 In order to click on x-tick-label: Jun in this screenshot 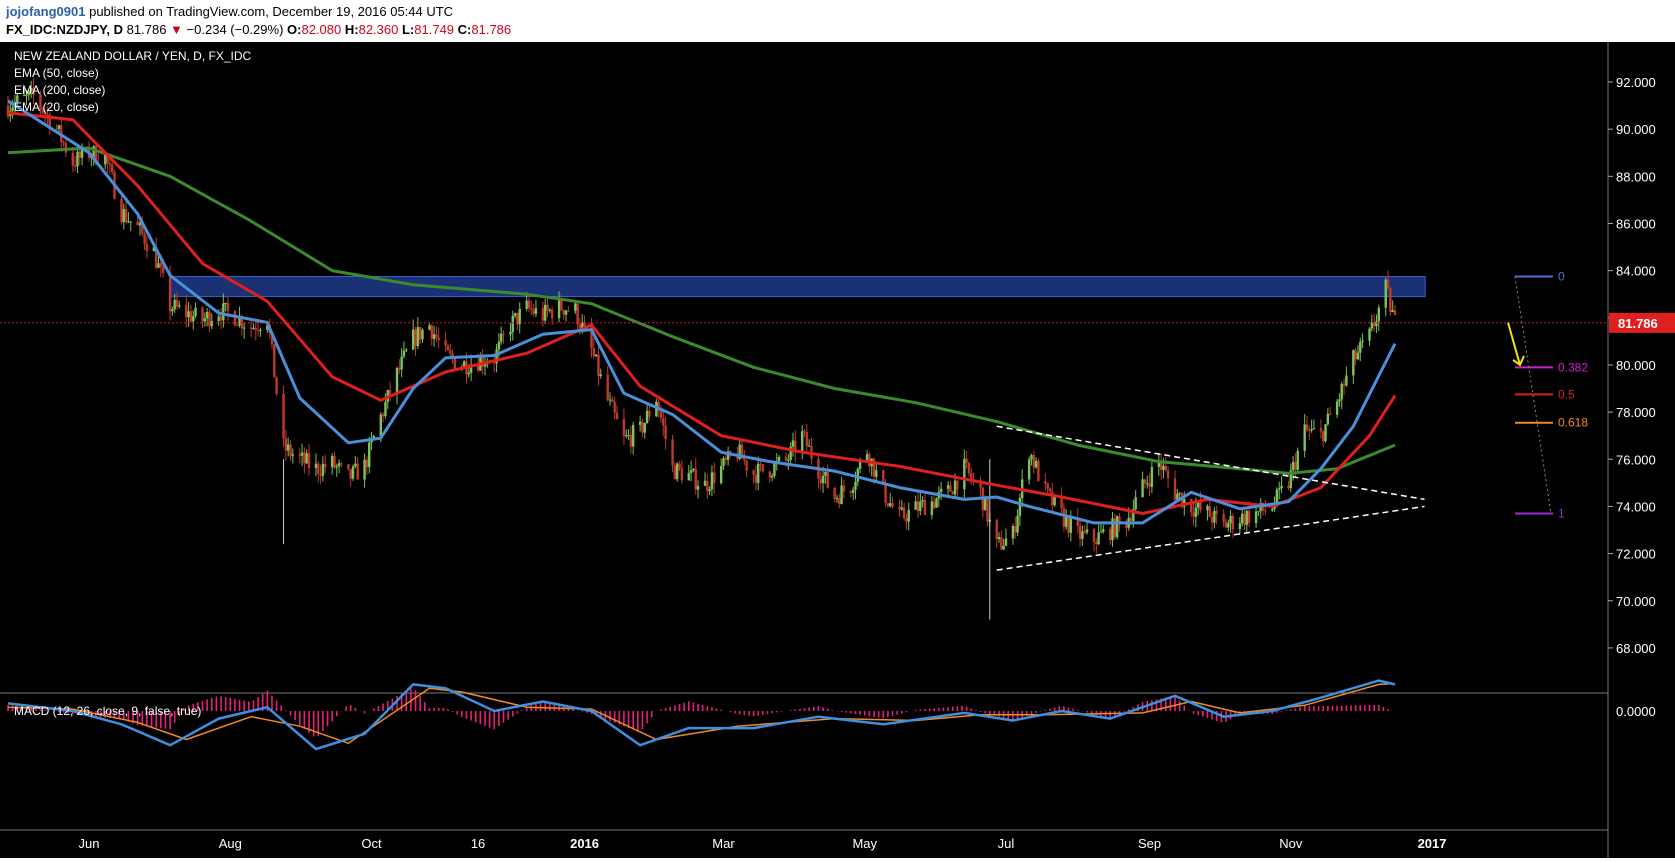, I will do `click(89, 843)`.